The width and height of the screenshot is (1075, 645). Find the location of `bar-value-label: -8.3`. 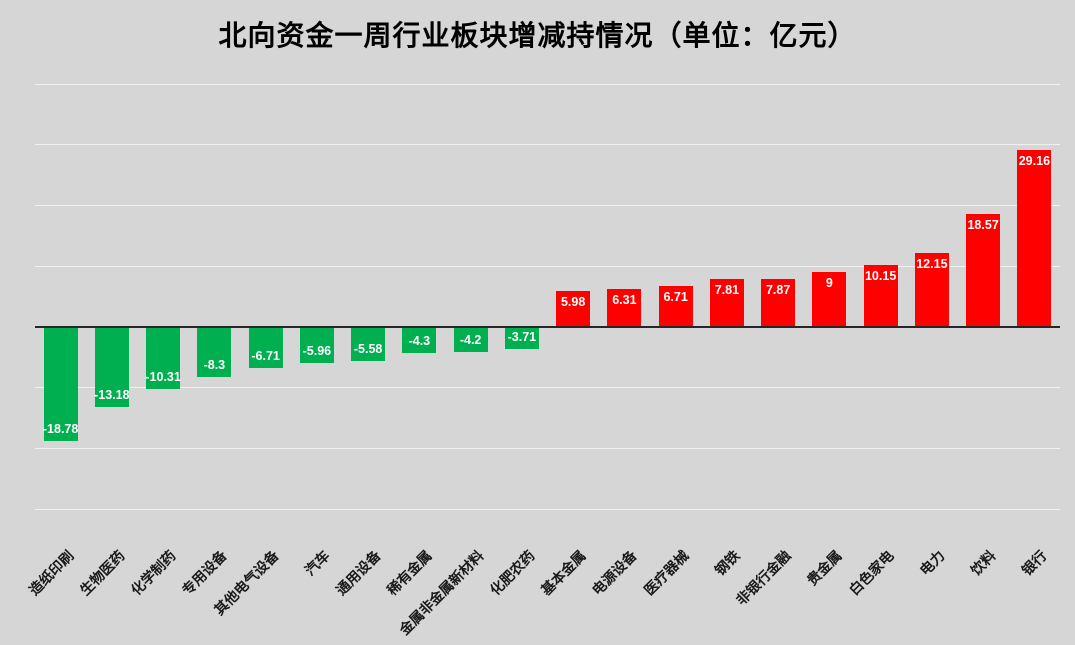

bar-value-label: -8.3 is located at coordinates (214, 365).